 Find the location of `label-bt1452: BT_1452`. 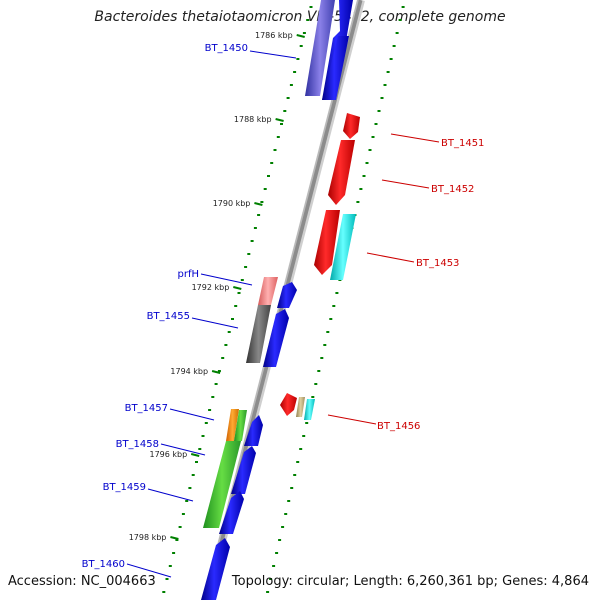

label-bt1452: BT_1452 is located at coordinates (452, 189).